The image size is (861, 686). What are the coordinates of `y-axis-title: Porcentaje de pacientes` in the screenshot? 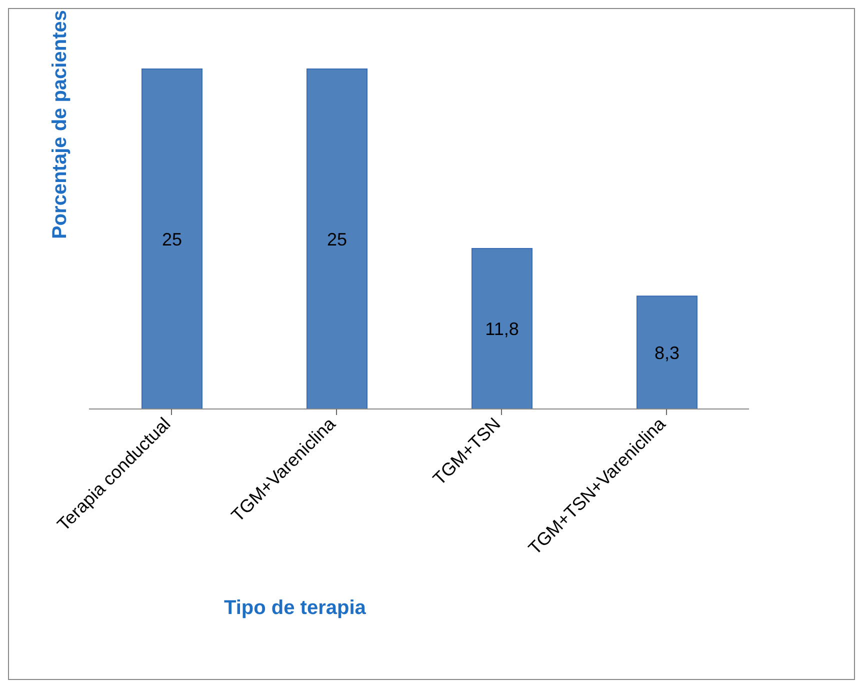 It's located at (60, 124).